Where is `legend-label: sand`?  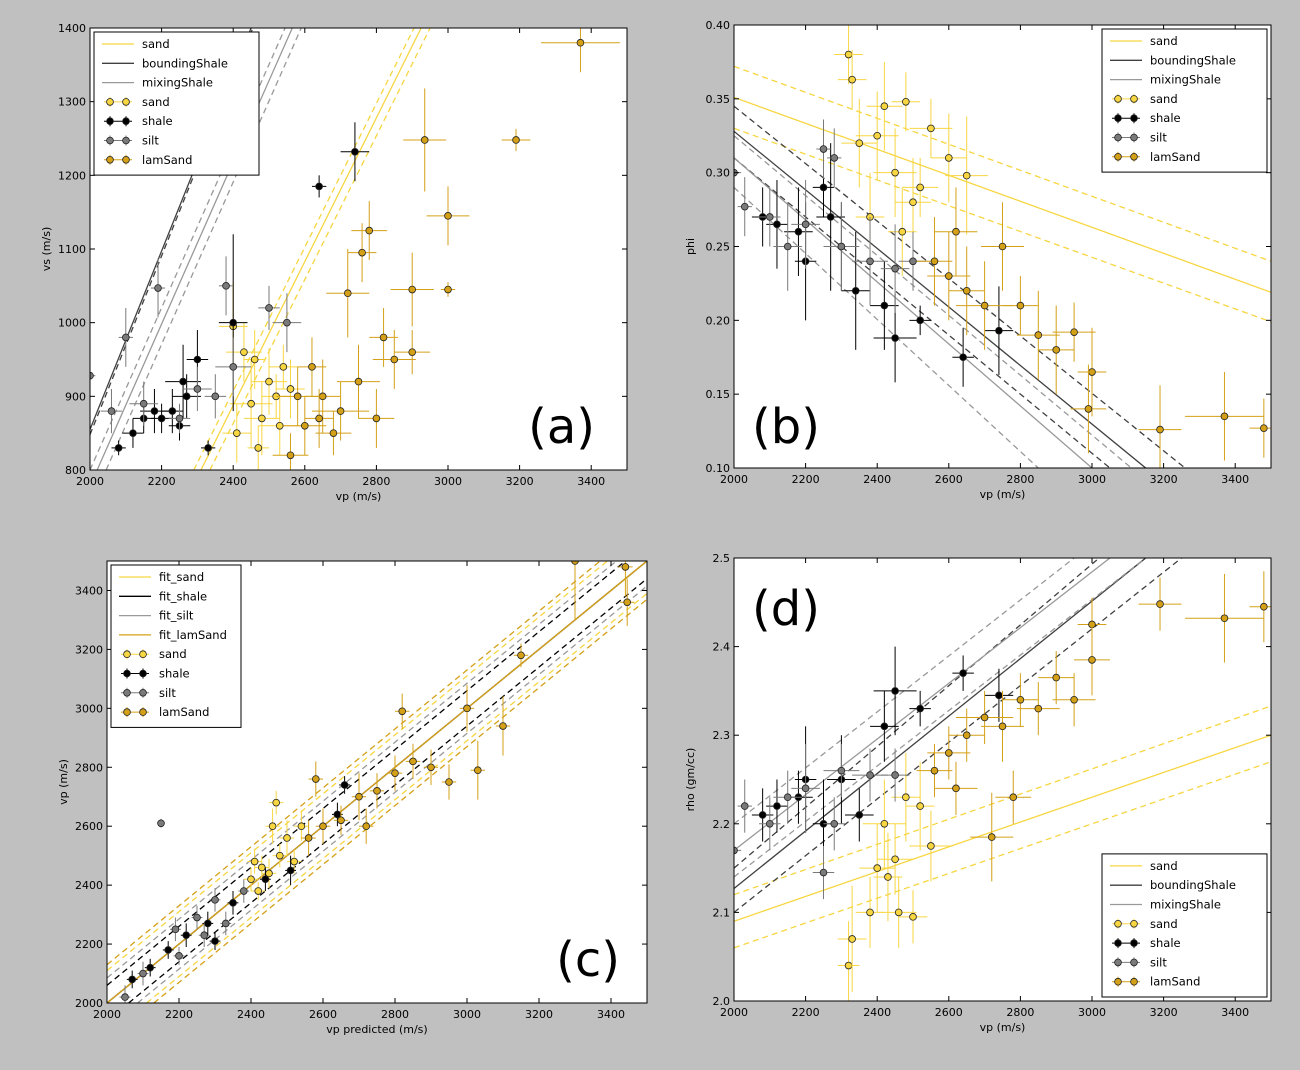
legend-label: sand is located at coordinates (1164, 99).